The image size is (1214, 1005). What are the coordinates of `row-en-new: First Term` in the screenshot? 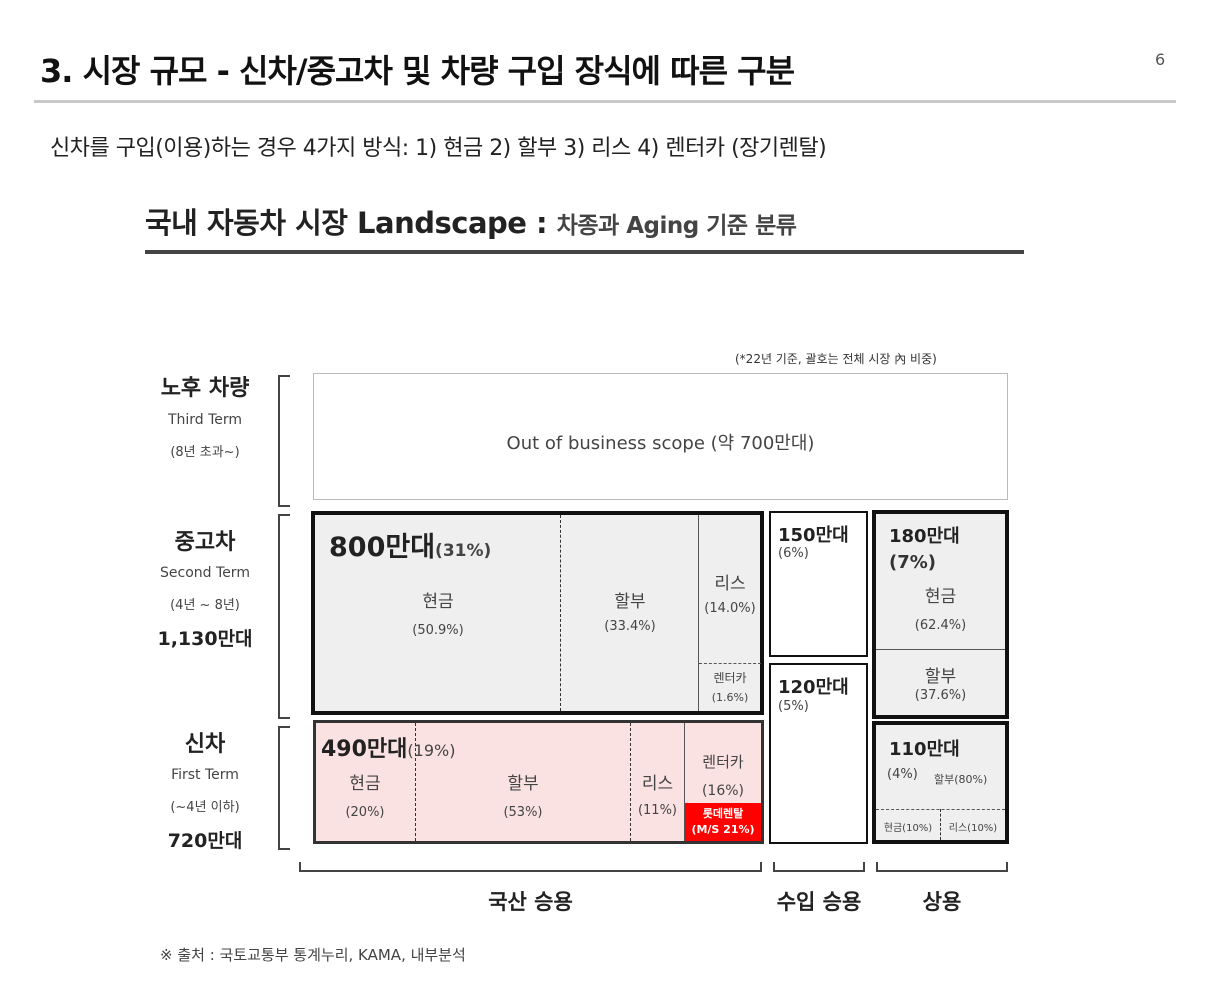 It's located at (205, 775).